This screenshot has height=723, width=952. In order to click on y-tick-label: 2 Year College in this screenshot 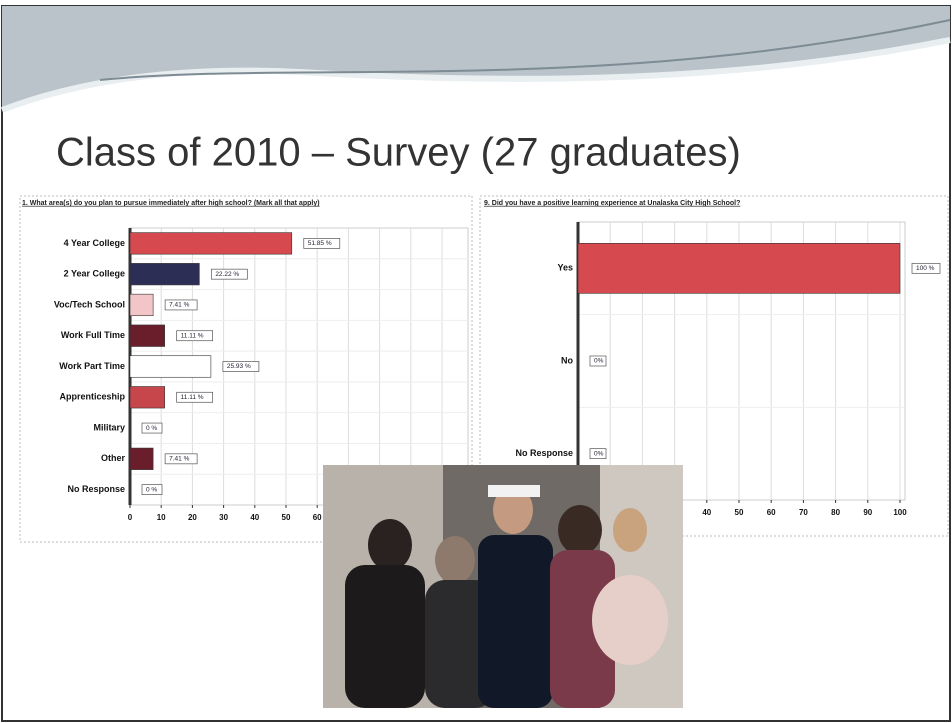, I will do `click(94, 274)`.